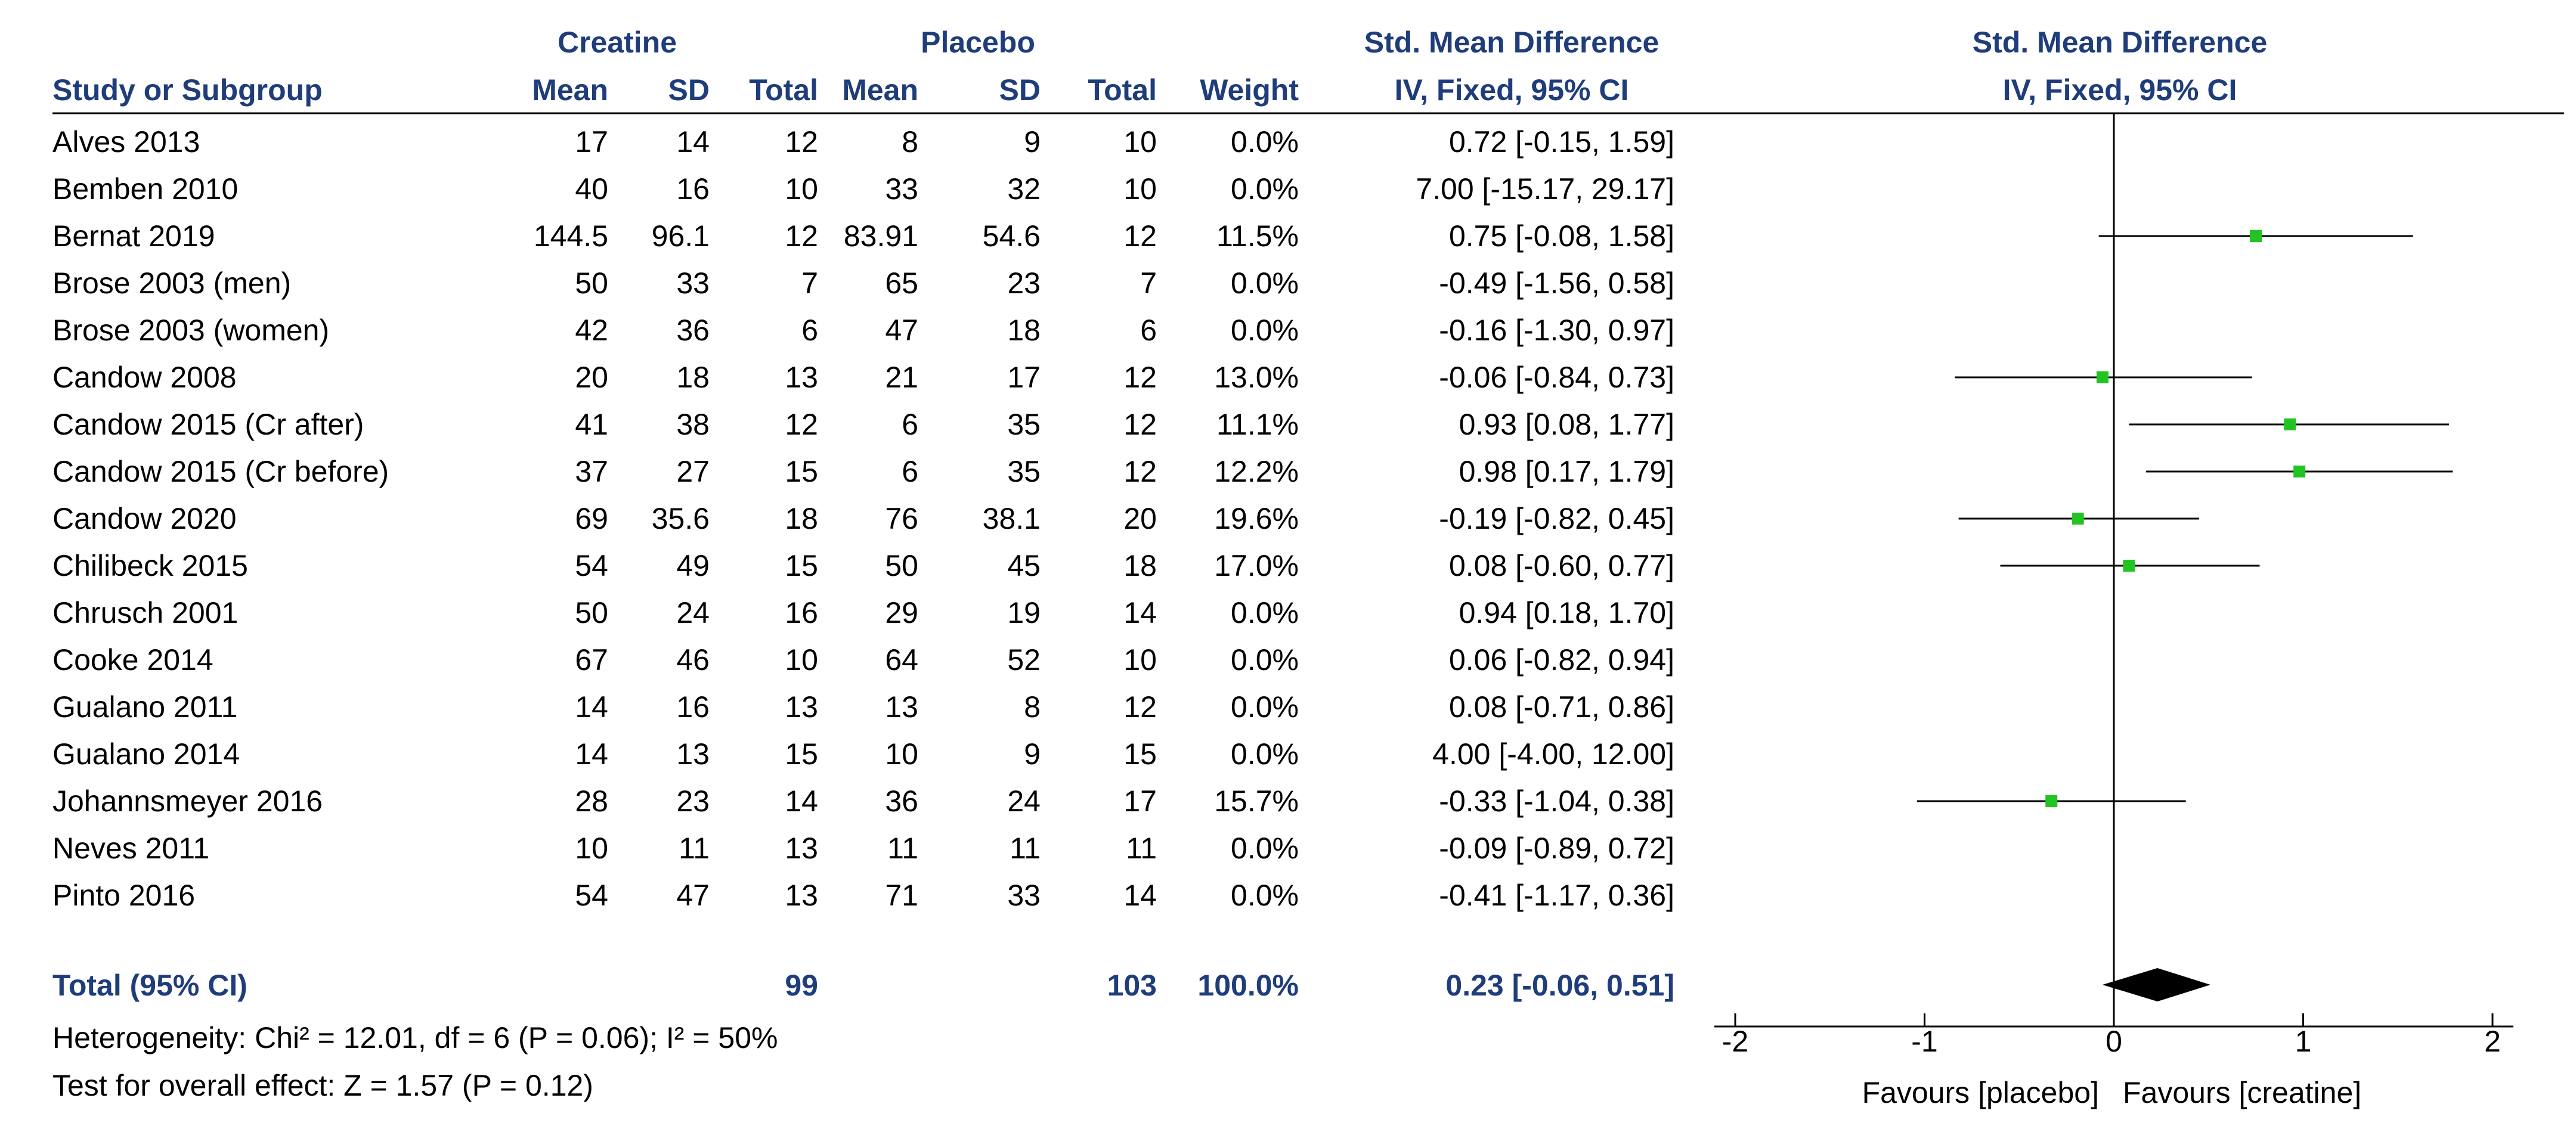  What do you see at coordinates (910, 142) in the screenshot?
I see `mean-placebo: 8` at bounding box center [910, 142].